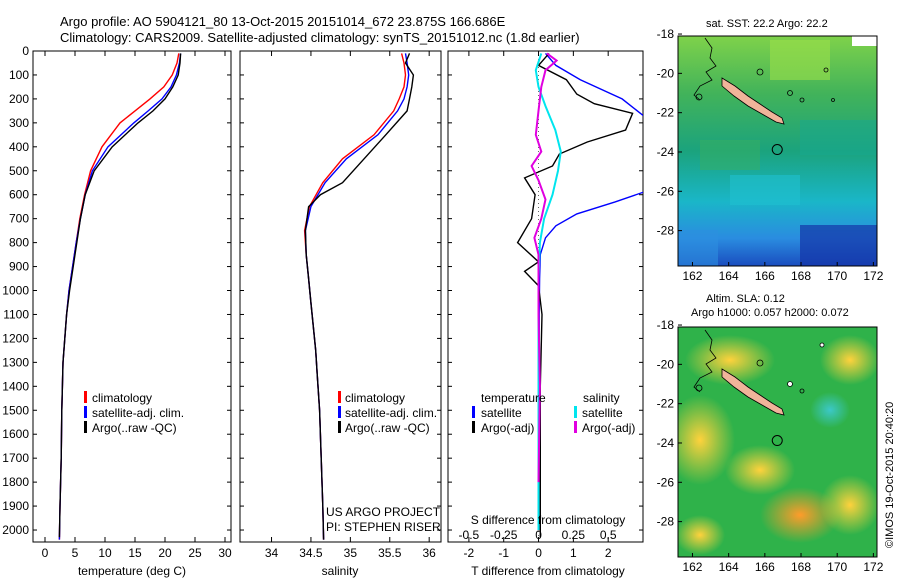 The width and height of the screenshot is (900, 580). I want to click on map-lon-label: 162, so click(692, 567).